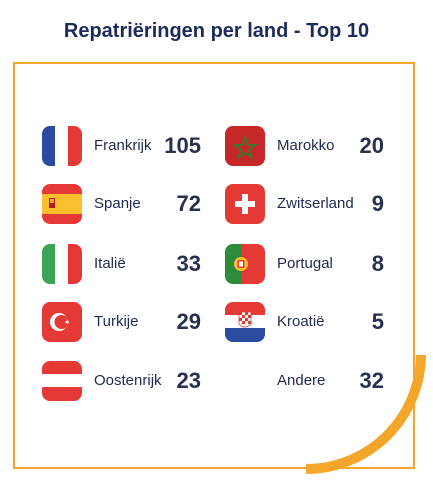 The width and height of the screenshot is (433, 493). Describe the element at coordinates (110, 263) in the screenshot. I see `country-name: Italië` at that location.